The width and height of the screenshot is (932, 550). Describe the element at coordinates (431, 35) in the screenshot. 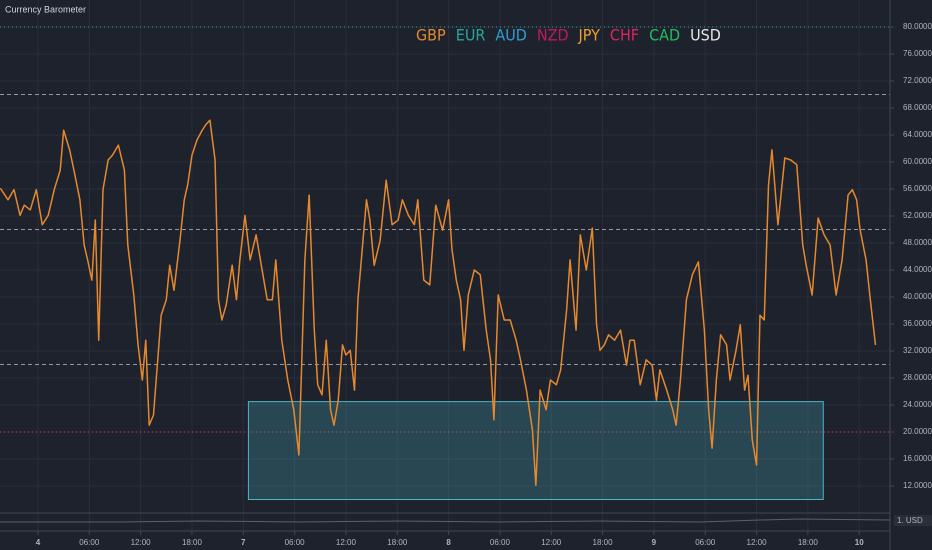

I see `legend-entry: GBP` at that location.